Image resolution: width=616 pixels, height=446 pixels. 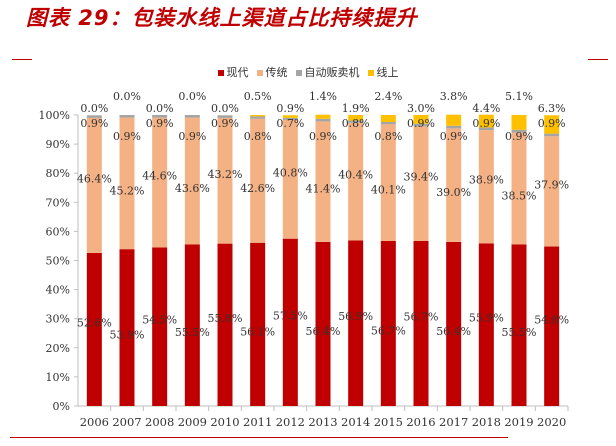 What do you see at coordinates (323, 331) in the screenshot?
I see `data-label: 56.4%` at bounding box center [323, 331].